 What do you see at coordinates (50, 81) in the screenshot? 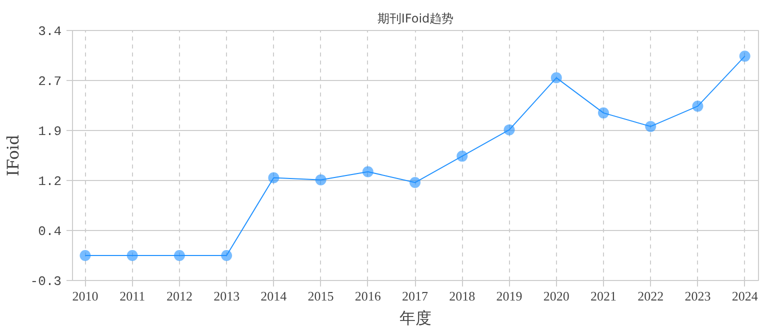
I see `y-tick-label: 2.7` at bounding box center [50, 81].